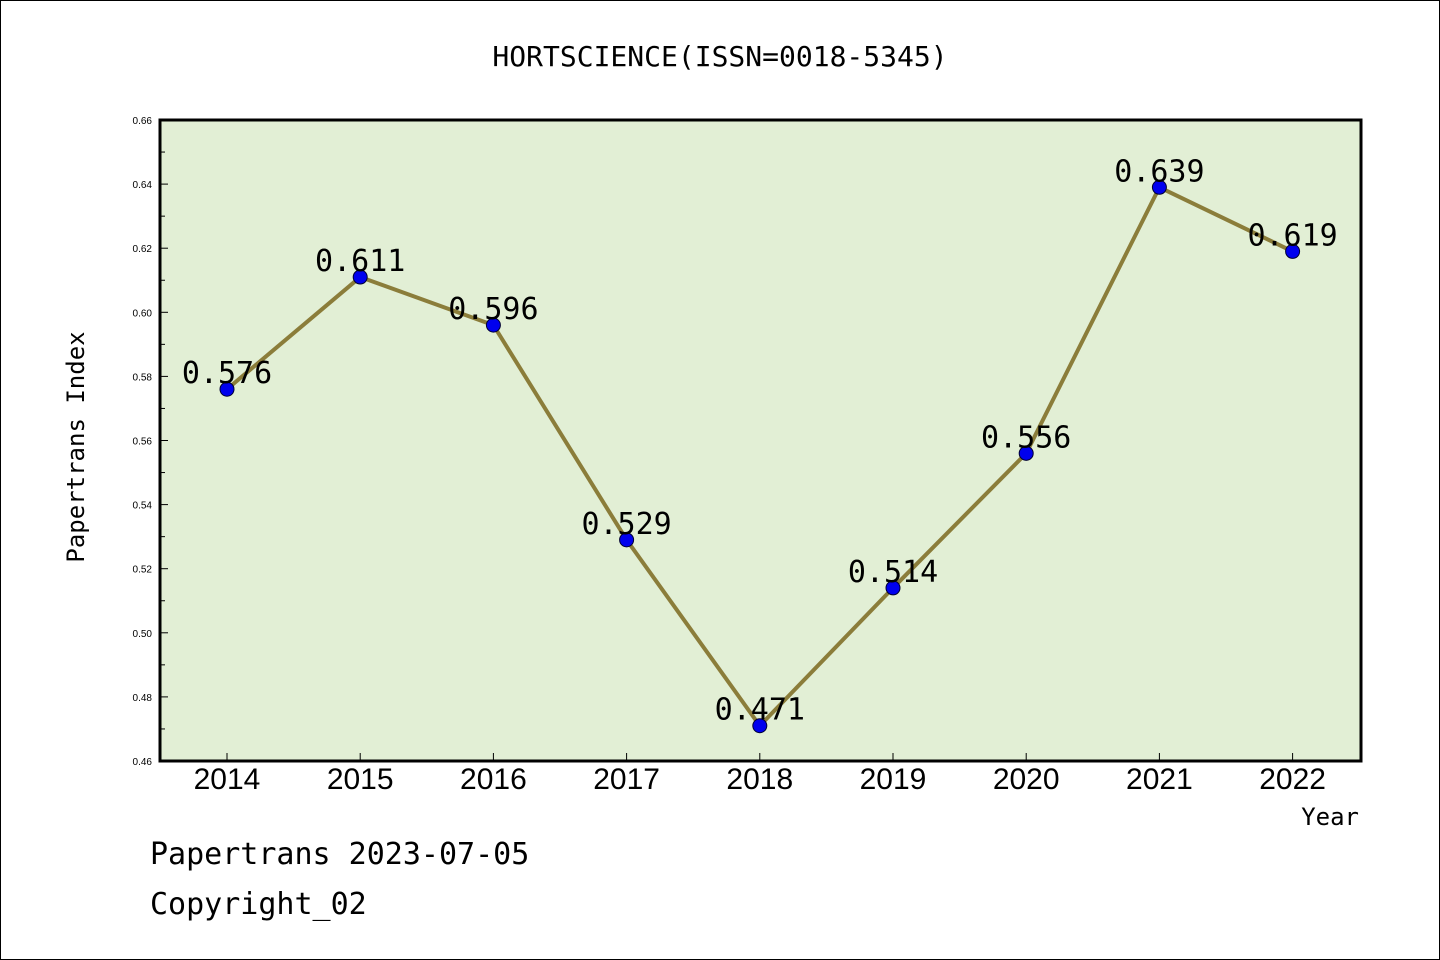 This screenshot has height=960, width=1440. I want to click on y-tick-label: 0.58, so click(143, 377).